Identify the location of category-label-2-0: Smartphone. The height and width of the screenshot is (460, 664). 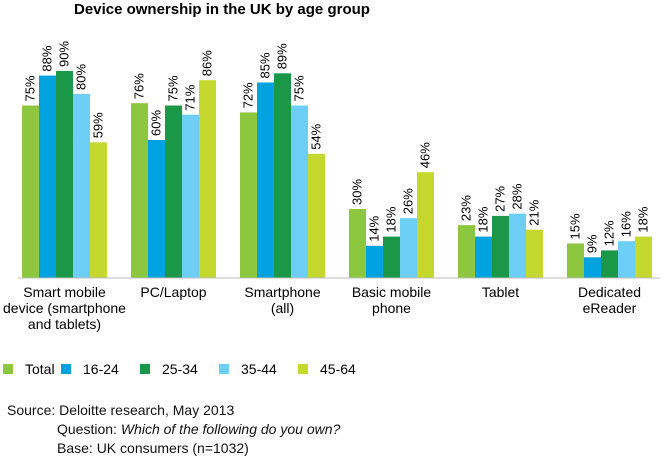
(282, 292).